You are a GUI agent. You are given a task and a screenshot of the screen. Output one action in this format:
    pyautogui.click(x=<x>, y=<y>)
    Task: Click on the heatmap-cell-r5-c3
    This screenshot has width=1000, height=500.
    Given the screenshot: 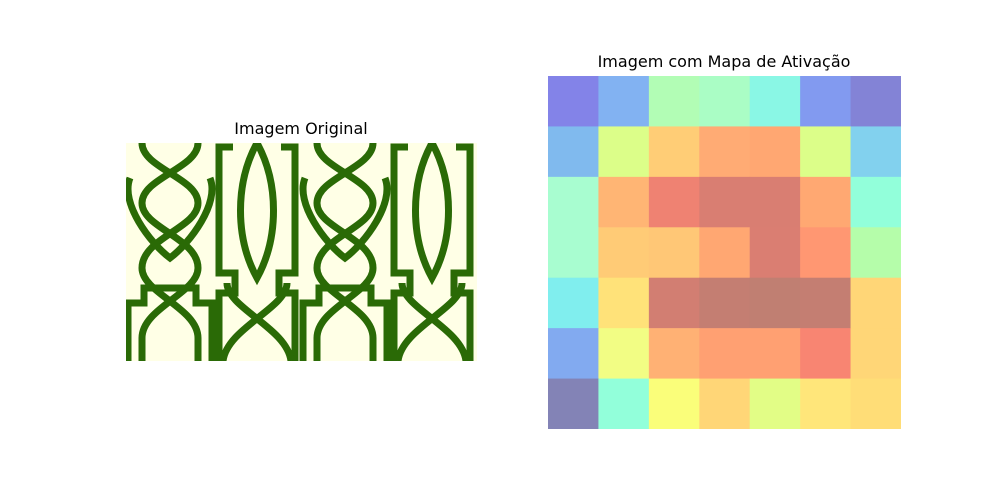 What is the action you would take?
    pyautogui.click(x=725, y=354)
    